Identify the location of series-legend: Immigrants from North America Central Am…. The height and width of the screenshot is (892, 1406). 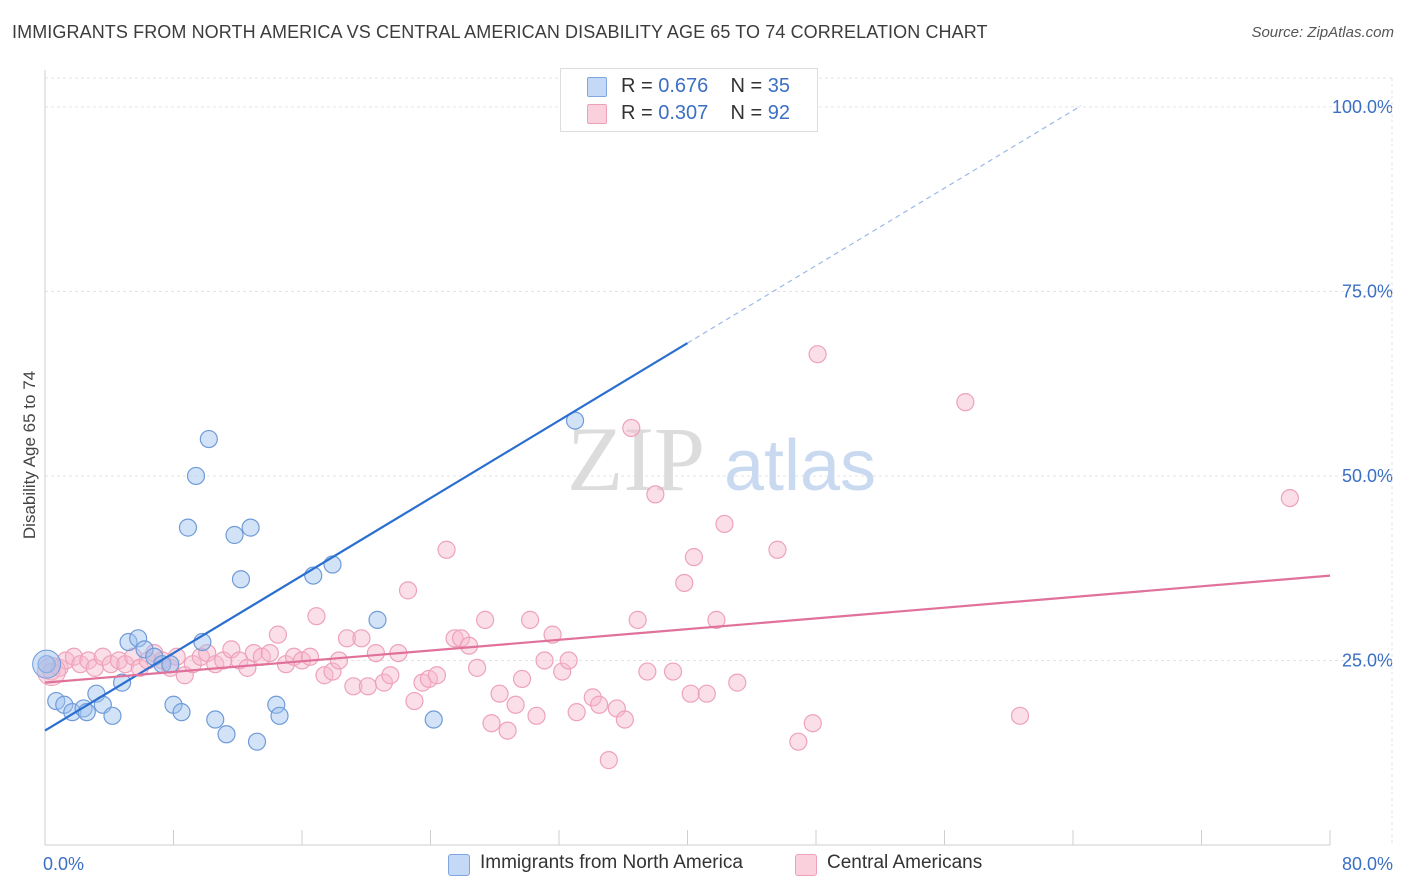
(703, 865).